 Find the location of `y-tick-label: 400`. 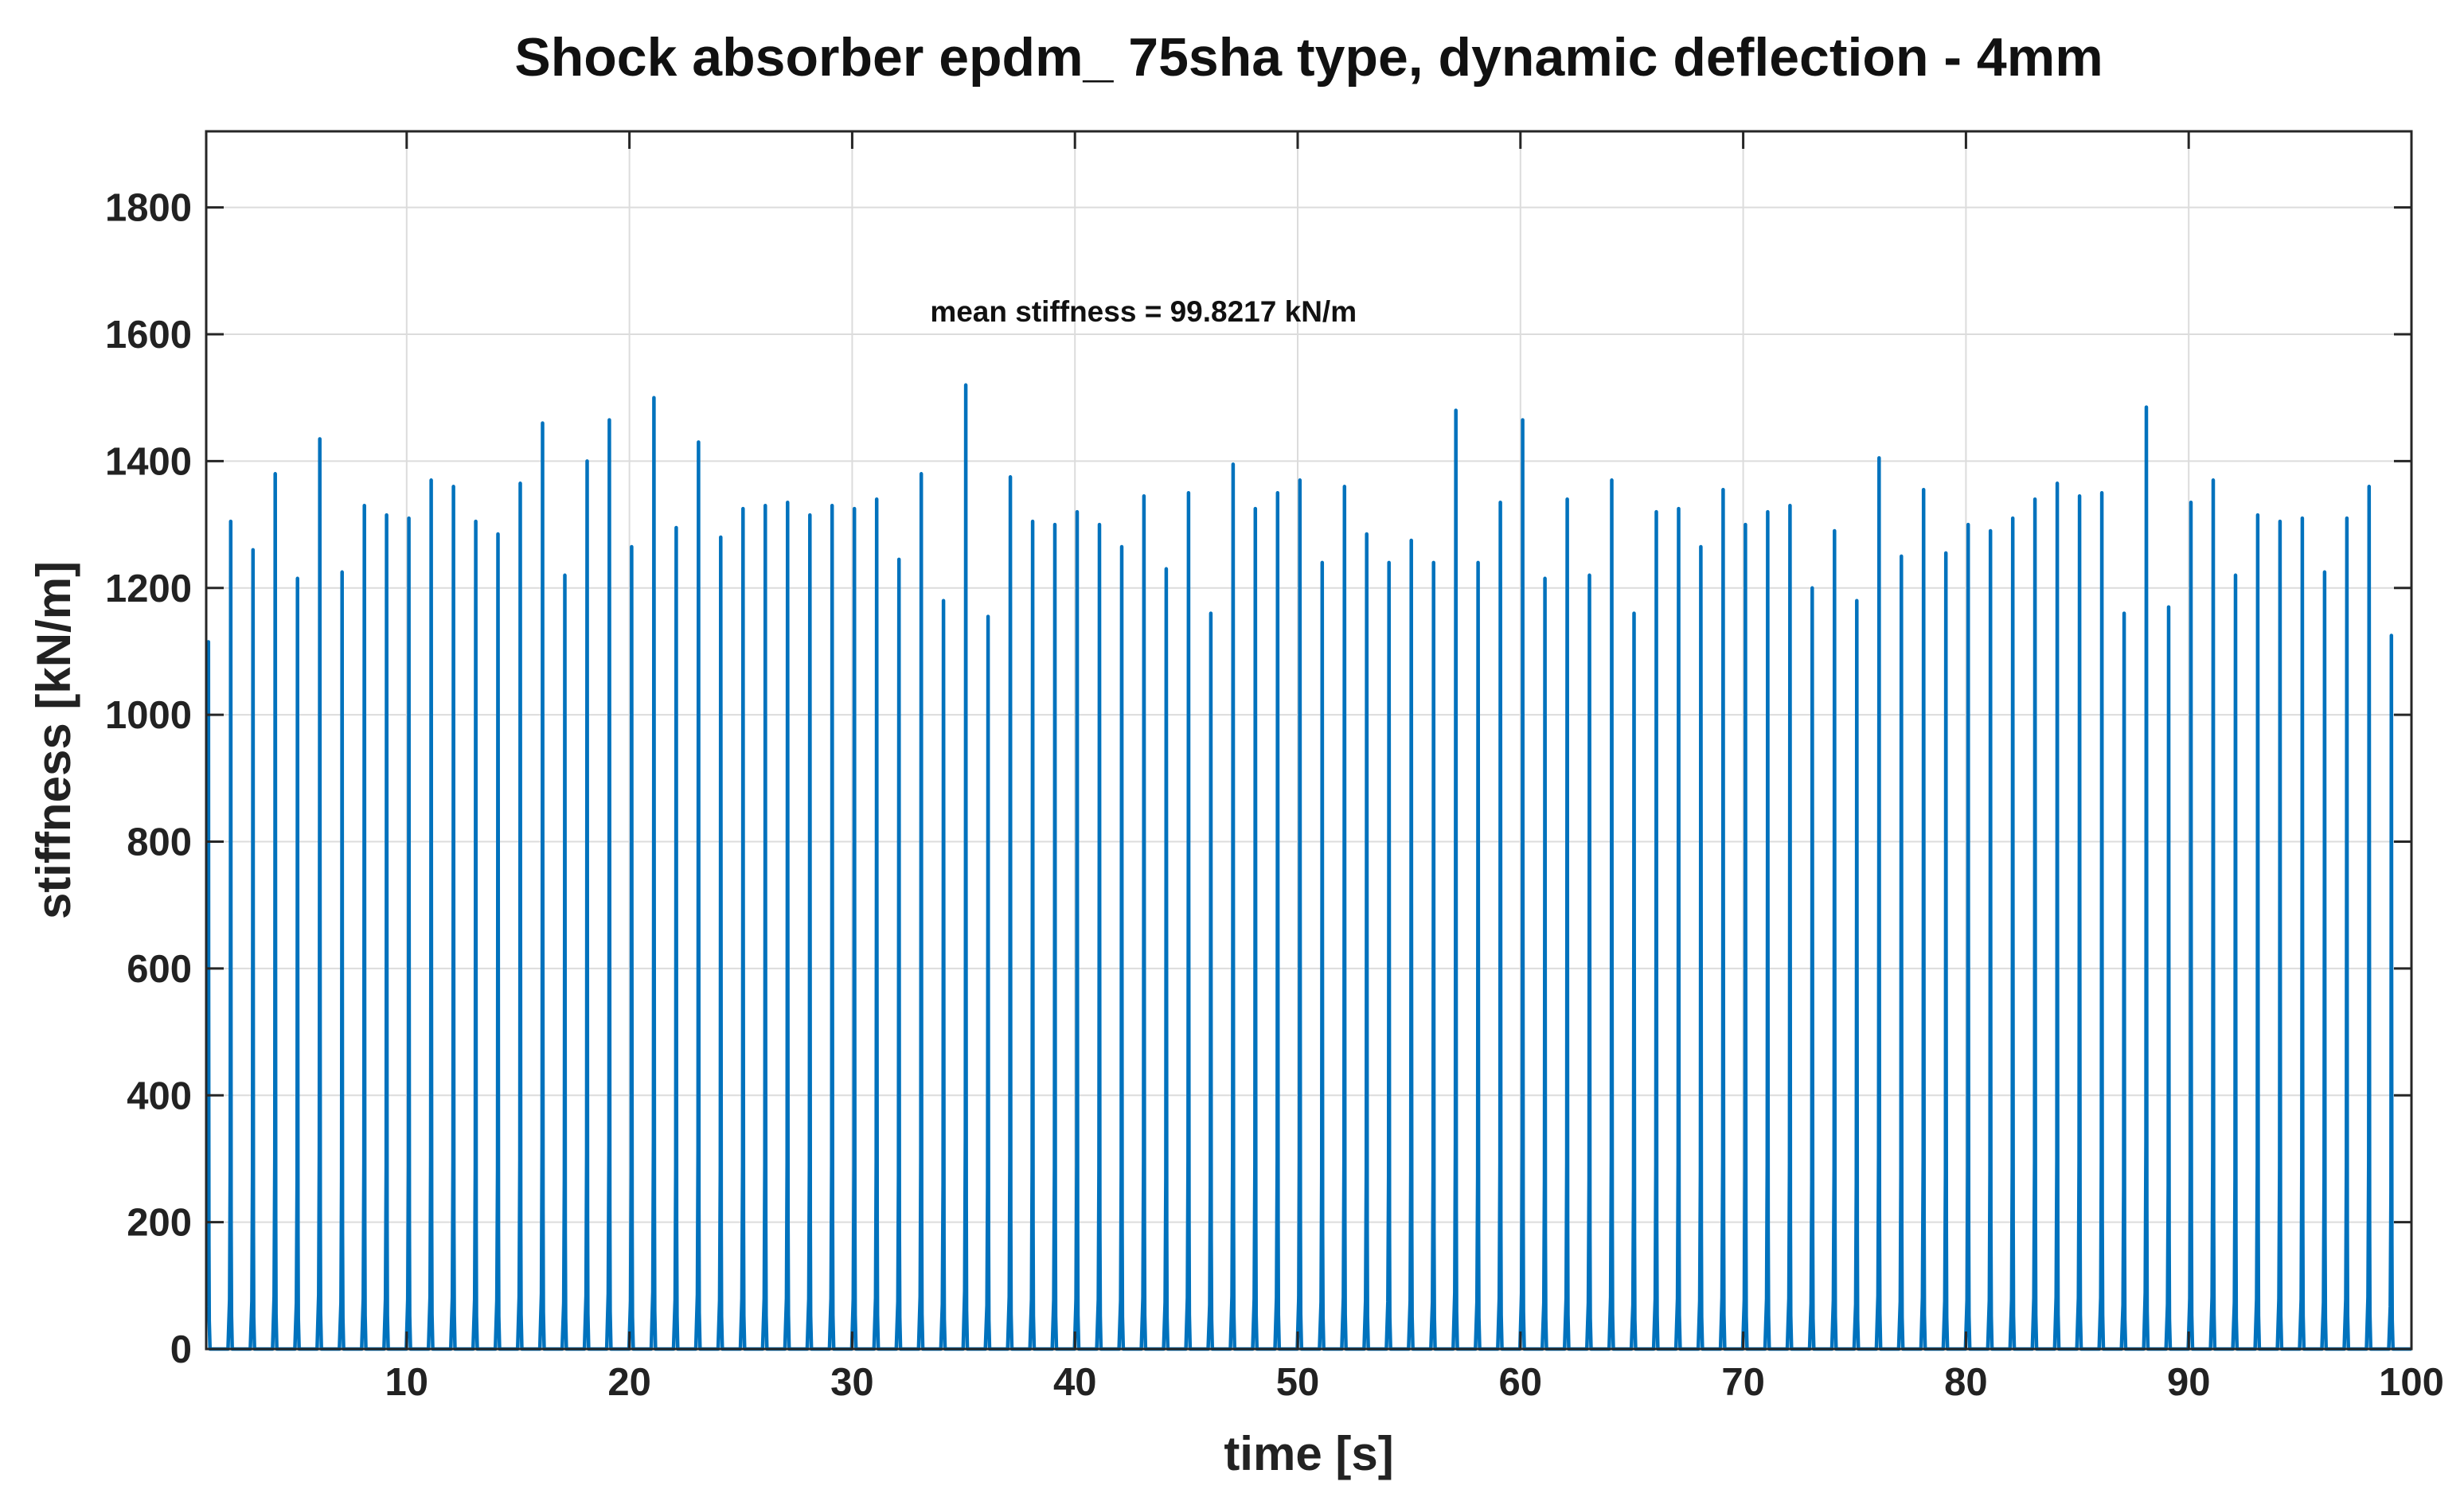

y-tick-label: 400 is located at coordinates (160, 1095).